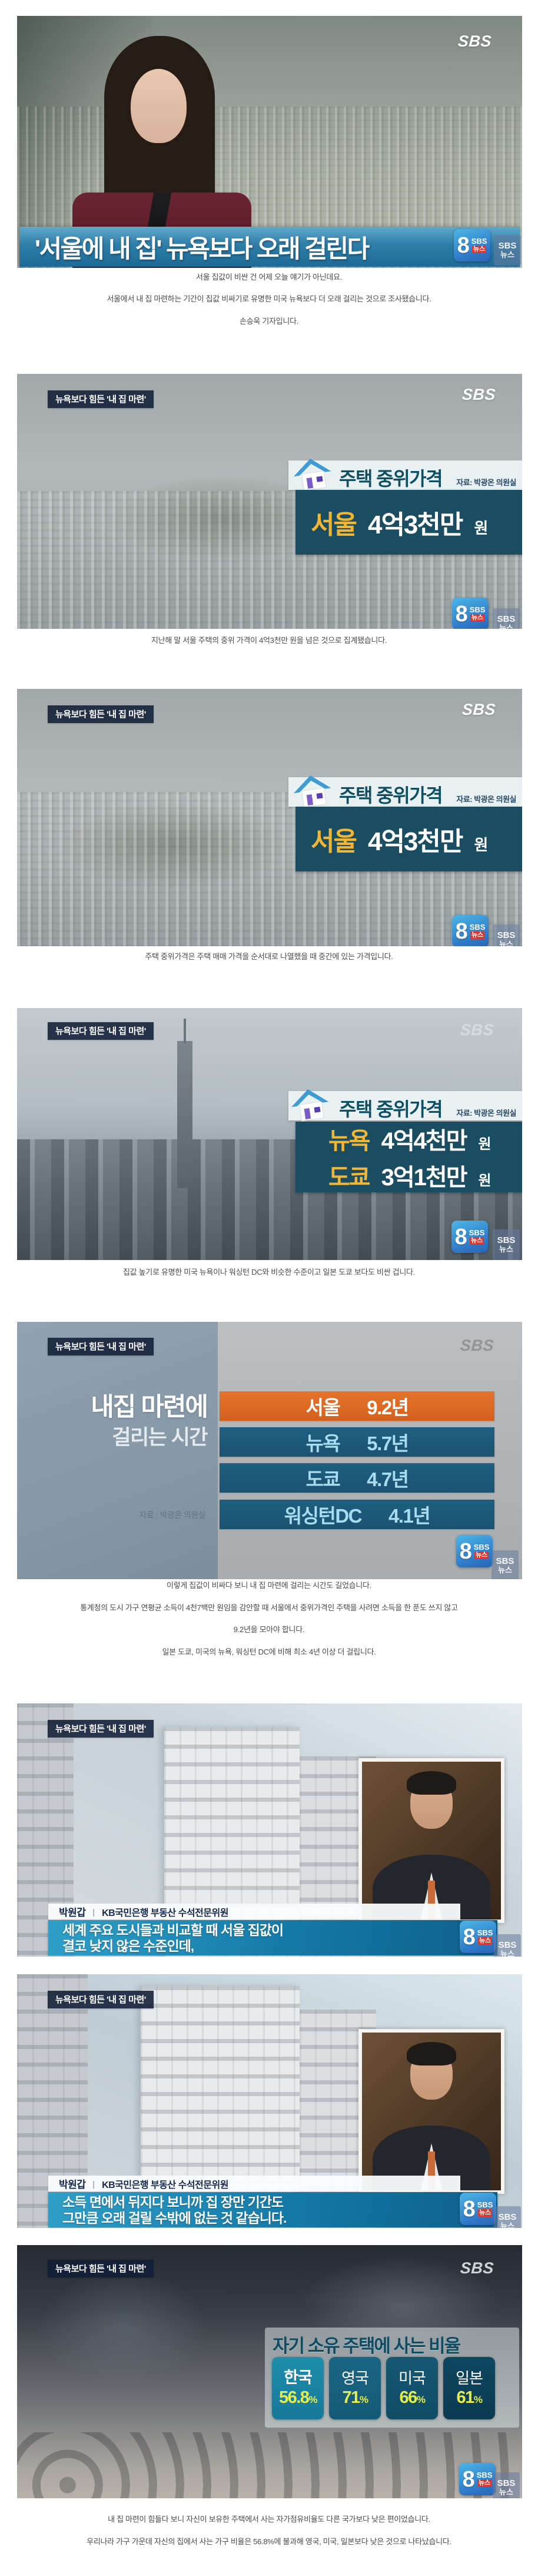 The width and height of the screenshot is (538, 2576). Describe the element at coordinates (408, 1157) in the screenshot. I see `median-price-box: 뉴욕 4억4천만 원 도쿄 3억1천만 원` at that location.